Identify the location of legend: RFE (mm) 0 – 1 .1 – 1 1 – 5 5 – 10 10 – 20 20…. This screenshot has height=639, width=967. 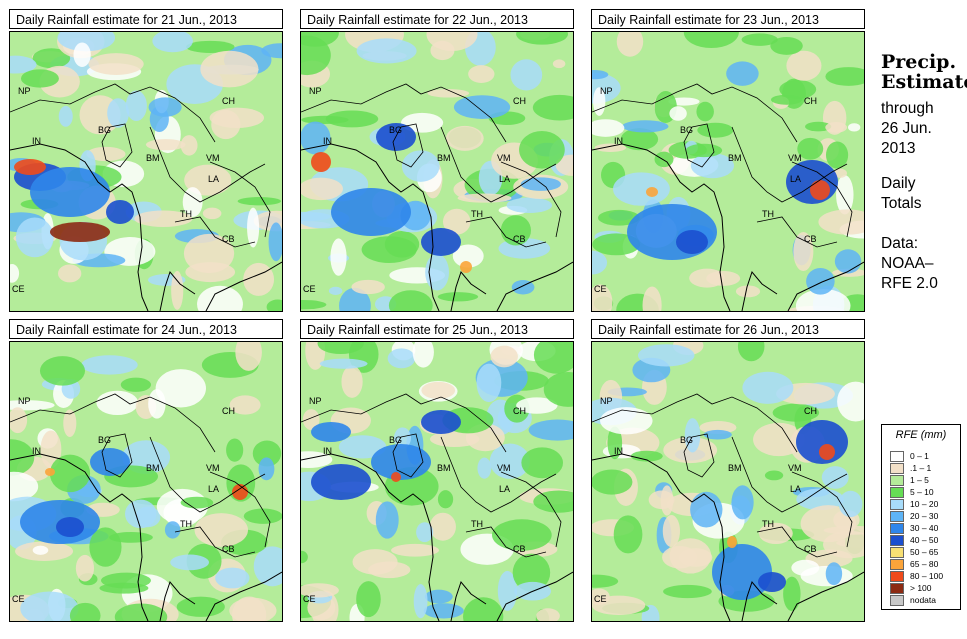
(921, 517).